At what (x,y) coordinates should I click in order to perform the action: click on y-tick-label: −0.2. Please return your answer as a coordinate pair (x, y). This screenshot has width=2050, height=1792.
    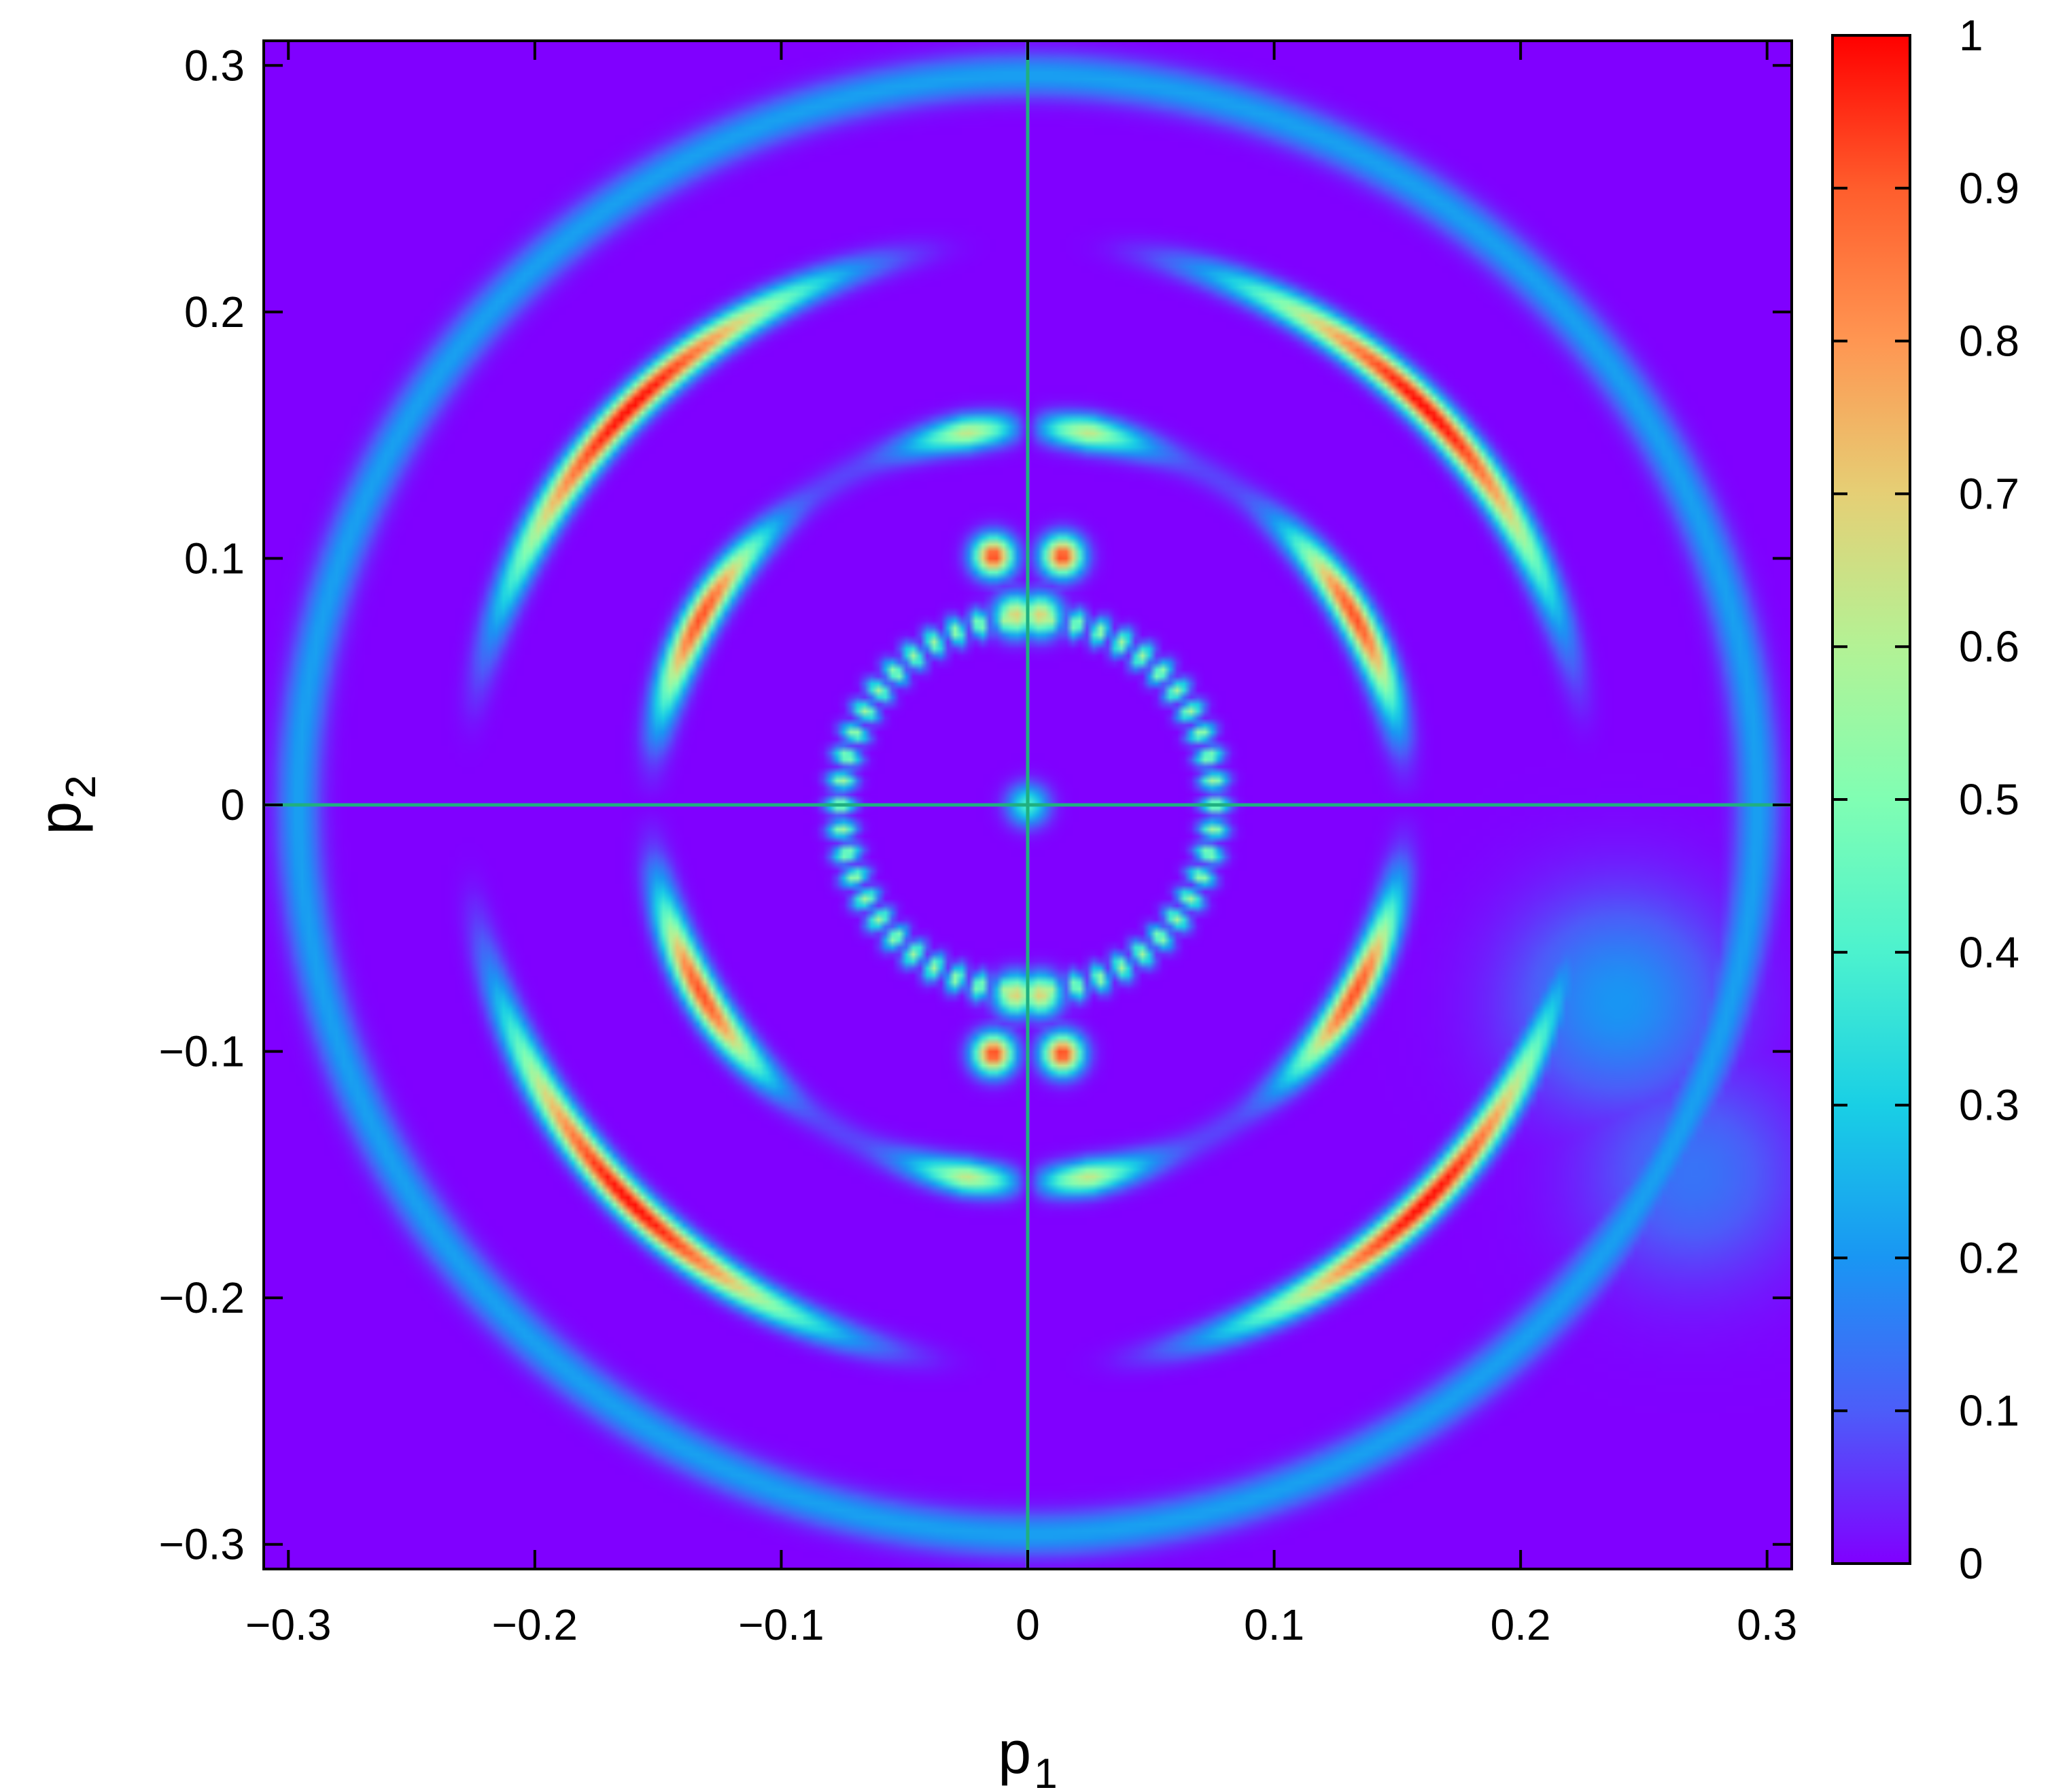
    Looking at the image, I should click on (202, 1297).